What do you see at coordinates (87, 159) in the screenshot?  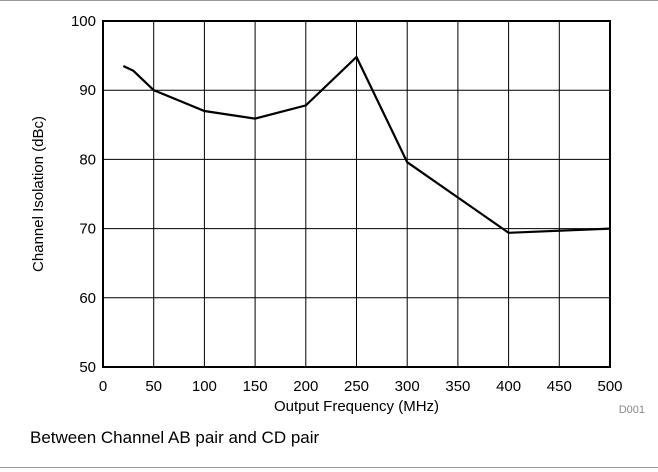 I see `y-tick-label: 80` at bounding box center [87, 159].